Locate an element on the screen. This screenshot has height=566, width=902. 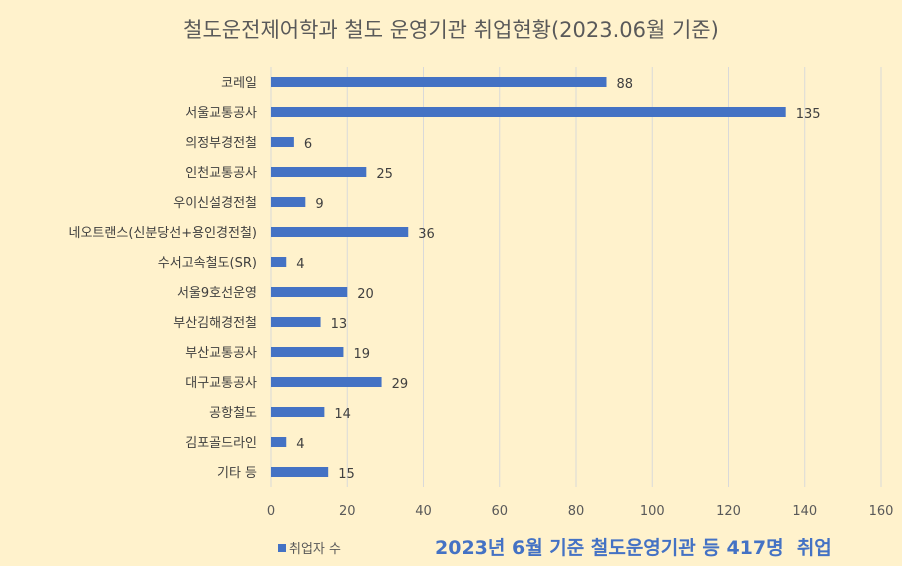
category-label: 코레일 is located at coordinates (239, 83).